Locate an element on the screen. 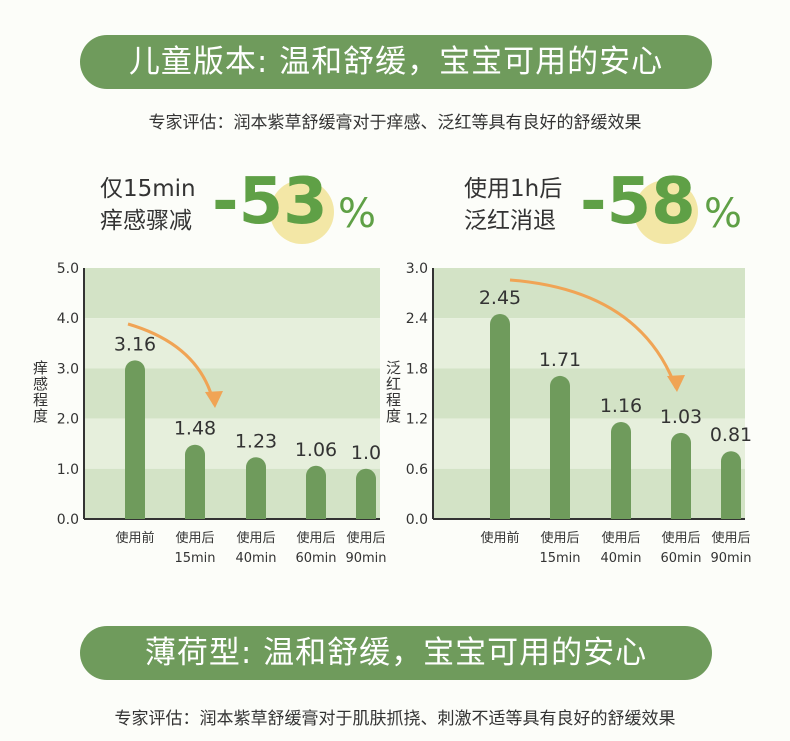  y-tick-label: 1.8 is located at coordinates (417, 369).